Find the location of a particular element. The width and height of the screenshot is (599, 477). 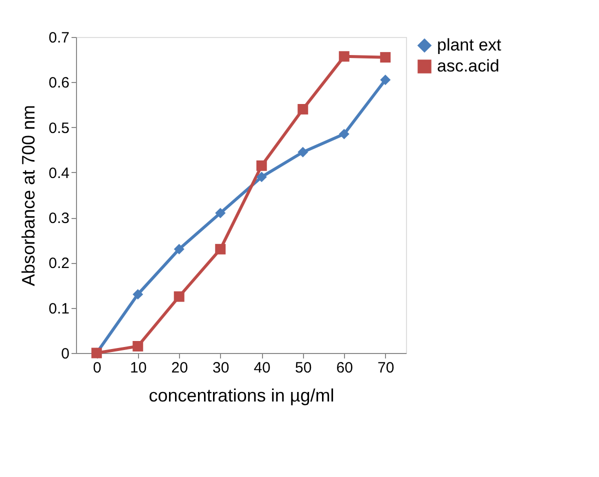

legend-label: plant ext is located at coordinates (469, 45).